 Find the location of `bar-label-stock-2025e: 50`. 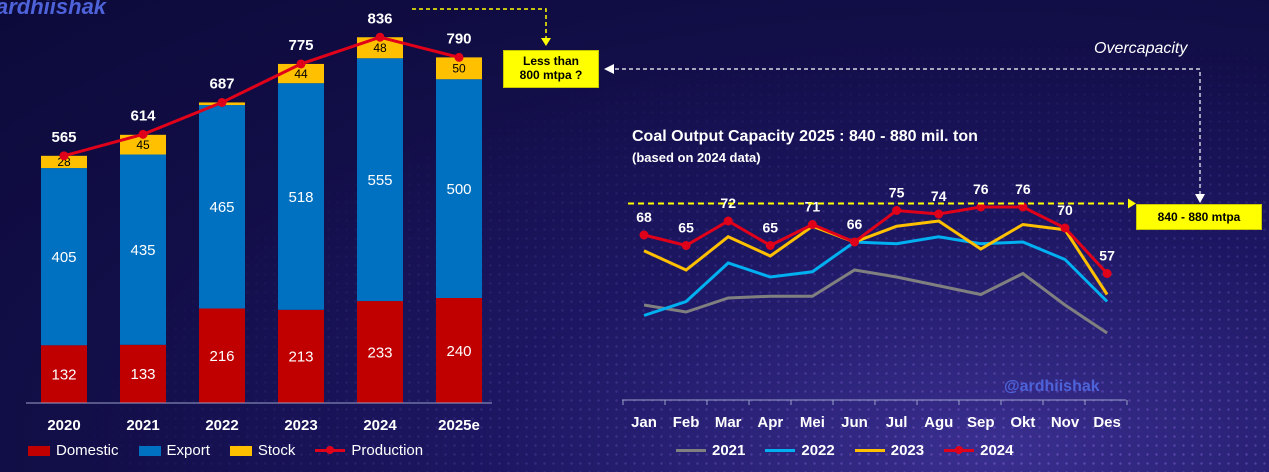

bar-label-stock-2025e: 50 is located at coordinates (459, 69).